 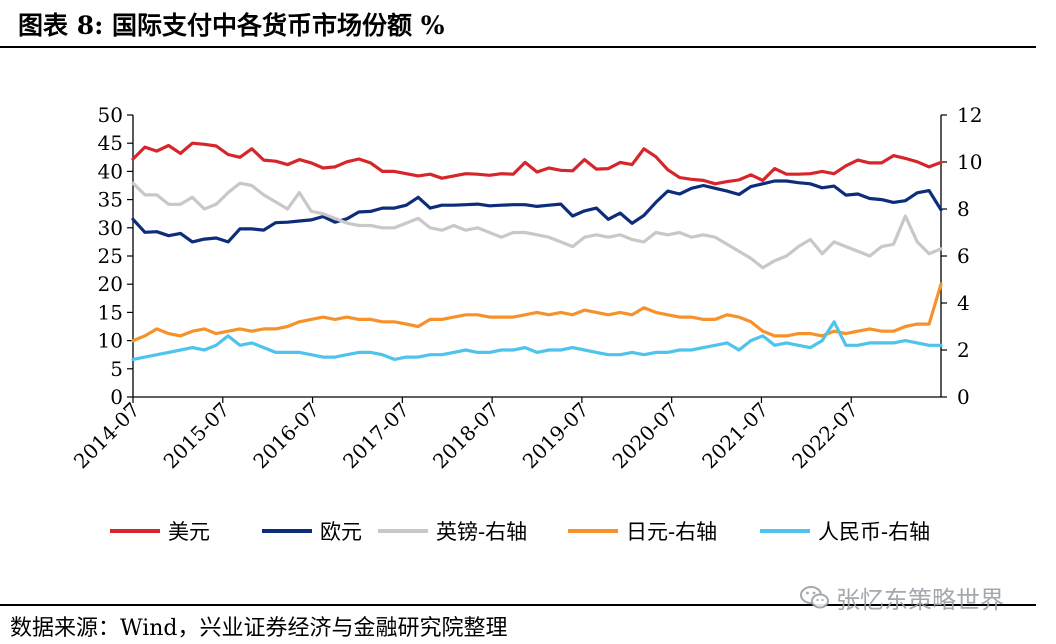 I want to click on left-tick-label: 25, so click(x=110, y=256).